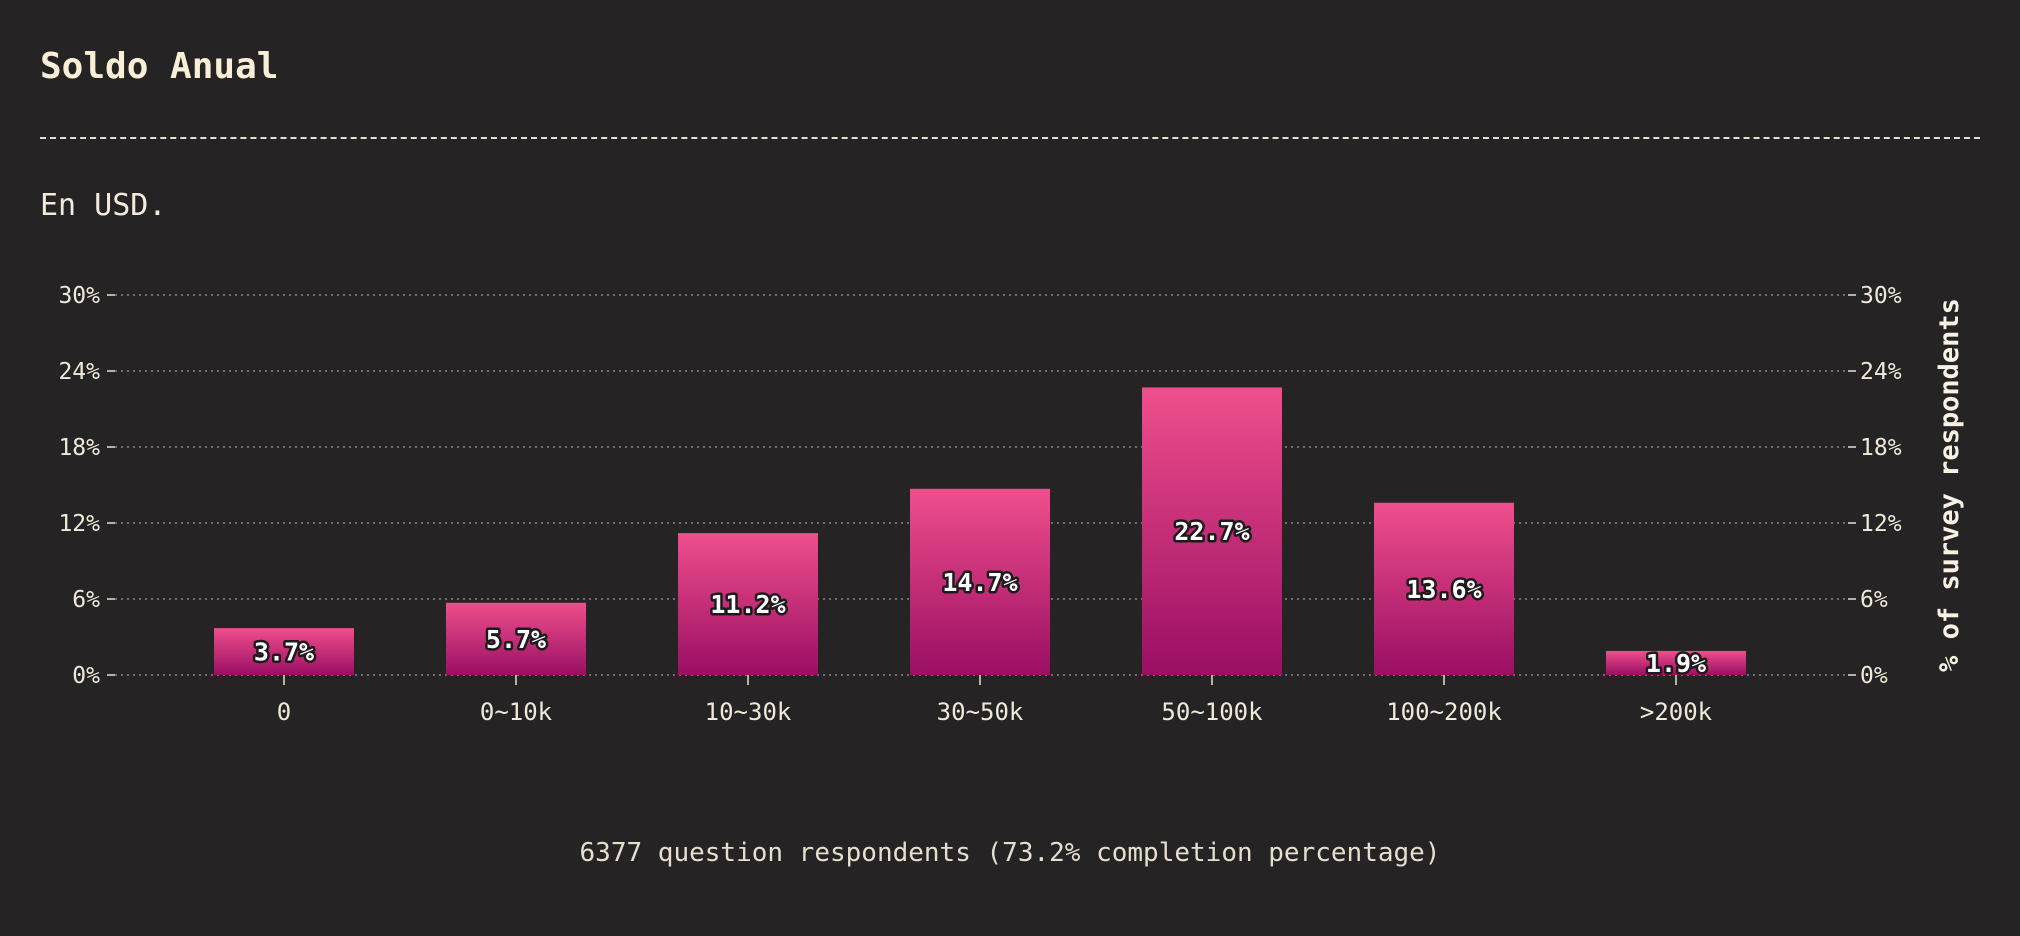 This screenshot has height=936, width=2020. I want to click on x-axis: 0 0~10k 10~30k 30~50k 50~100k 100~200k >200k, so click(995, 700).